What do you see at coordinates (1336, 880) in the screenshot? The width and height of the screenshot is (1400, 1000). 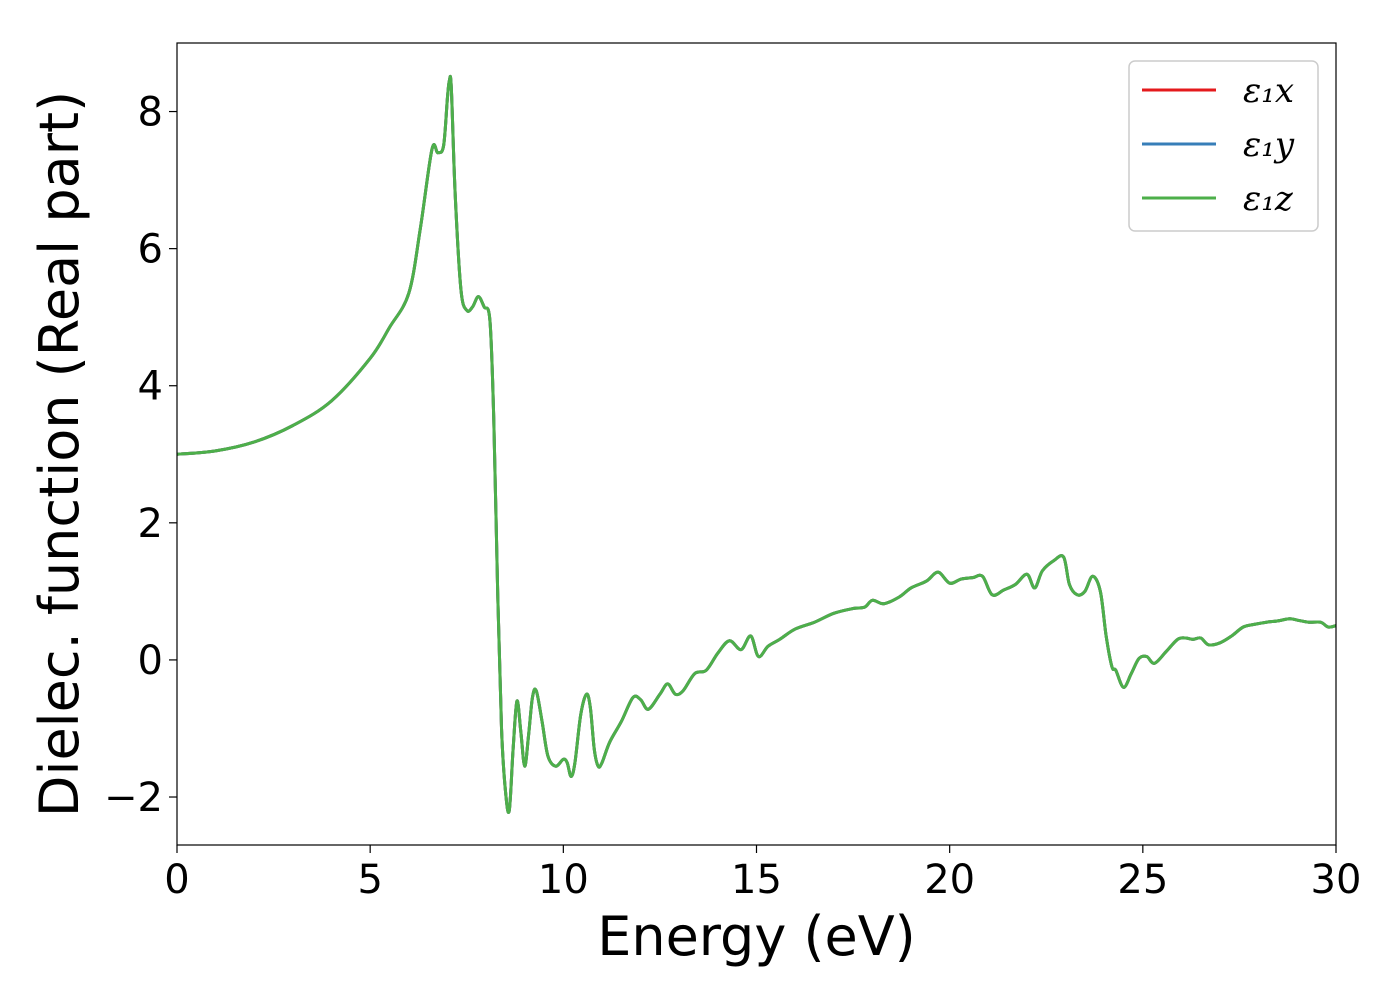 I see `x-tick-label: 30` at bounding box center [1336, 880].